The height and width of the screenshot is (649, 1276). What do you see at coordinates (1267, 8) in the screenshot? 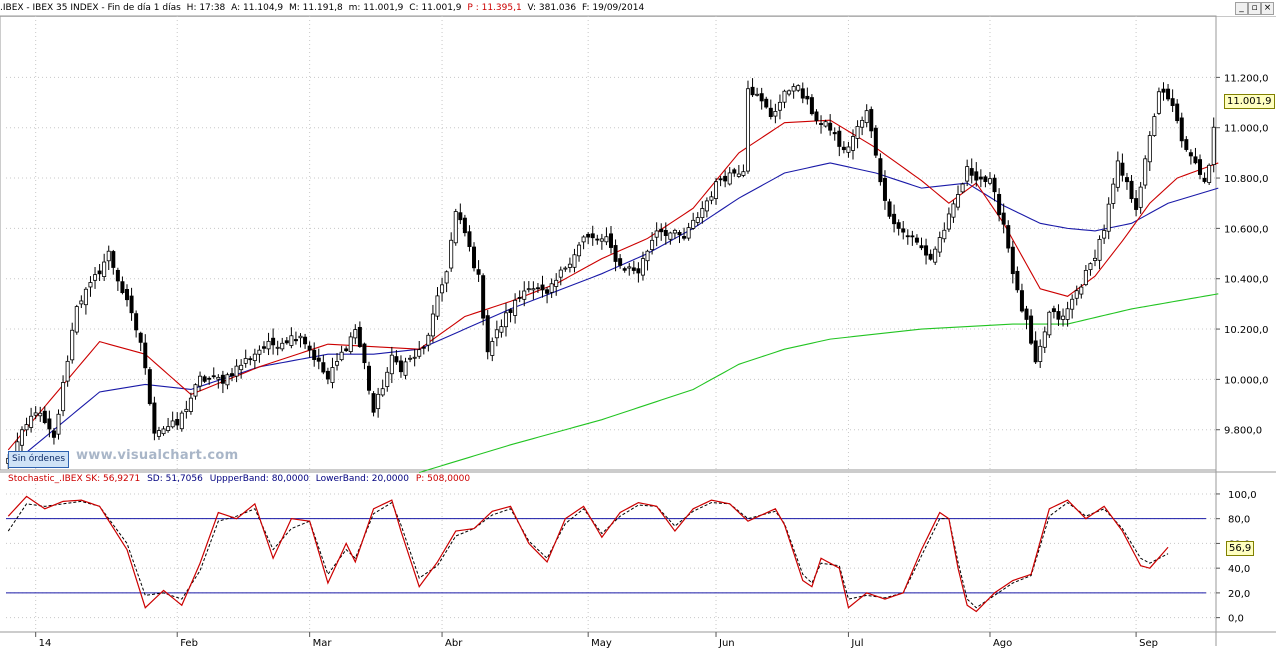
I see `close-button: ×` at bounding box center [1267, 8].